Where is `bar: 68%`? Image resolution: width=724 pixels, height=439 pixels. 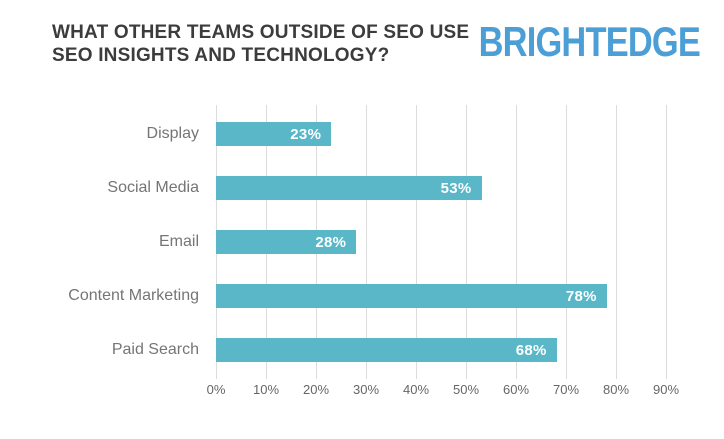
bar: 68% is located at coordinates (386, 350).